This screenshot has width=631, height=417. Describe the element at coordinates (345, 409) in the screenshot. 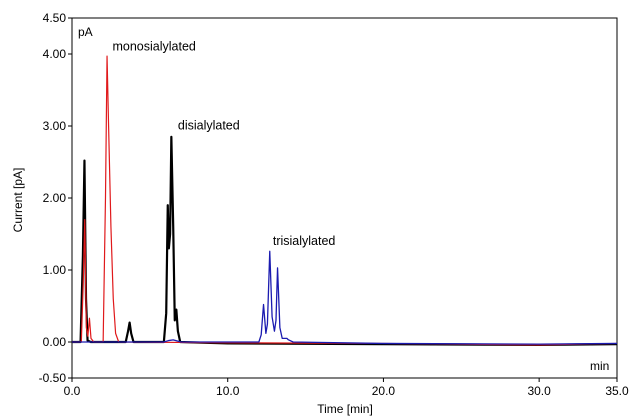

I see `x-axis-title: Time [min]` at that location.